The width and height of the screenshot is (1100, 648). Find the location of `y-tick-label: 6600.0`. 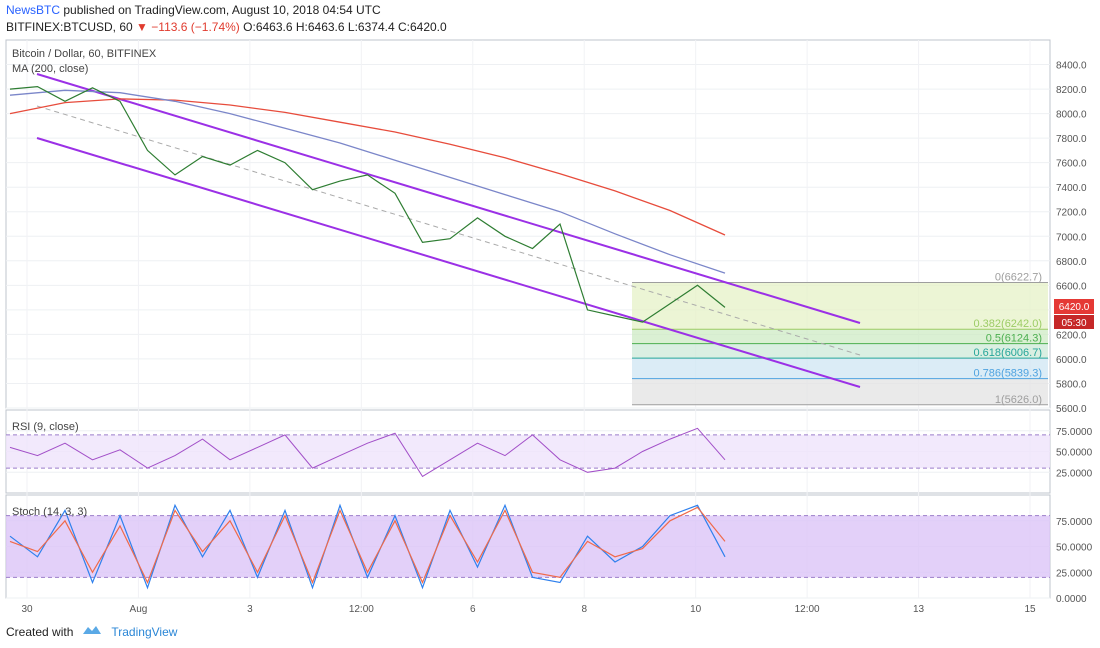

y-tick-label: 6600.0 is located at coordinates (1071, 286).